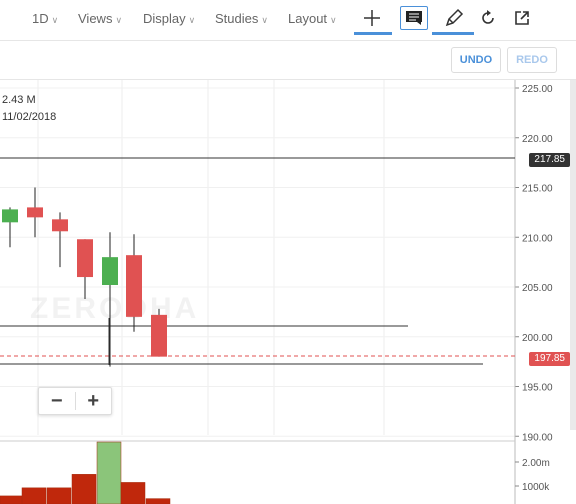  I want to click on zoom-out-button: −, so click(56, 400).